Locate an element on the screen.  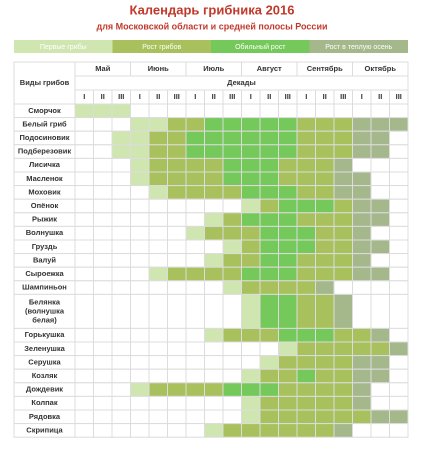
species-header: Виды грибов is located at coordinates (45, 82).